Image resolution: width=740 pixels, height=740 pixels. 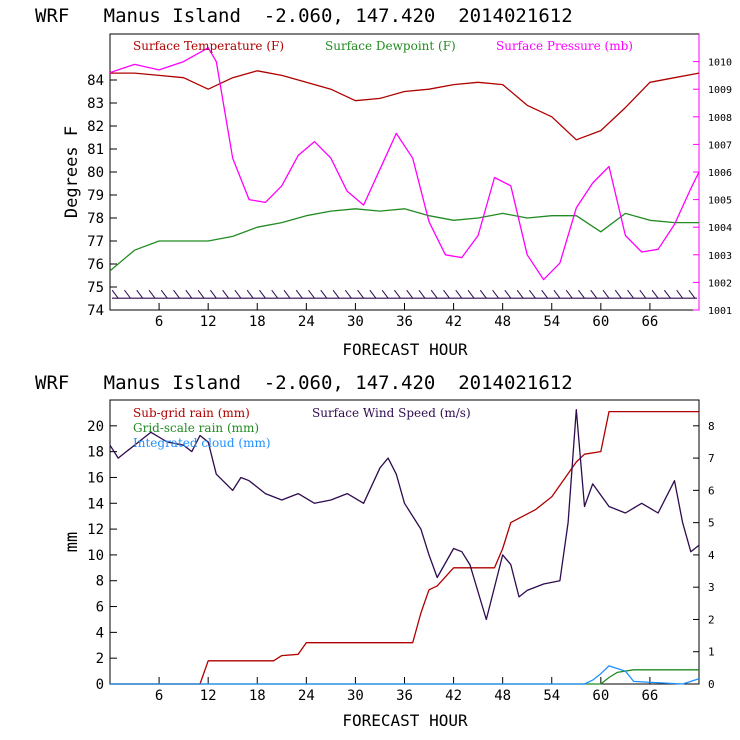 I want to click on y-tick-label: 8, so click(x=100, y=582).